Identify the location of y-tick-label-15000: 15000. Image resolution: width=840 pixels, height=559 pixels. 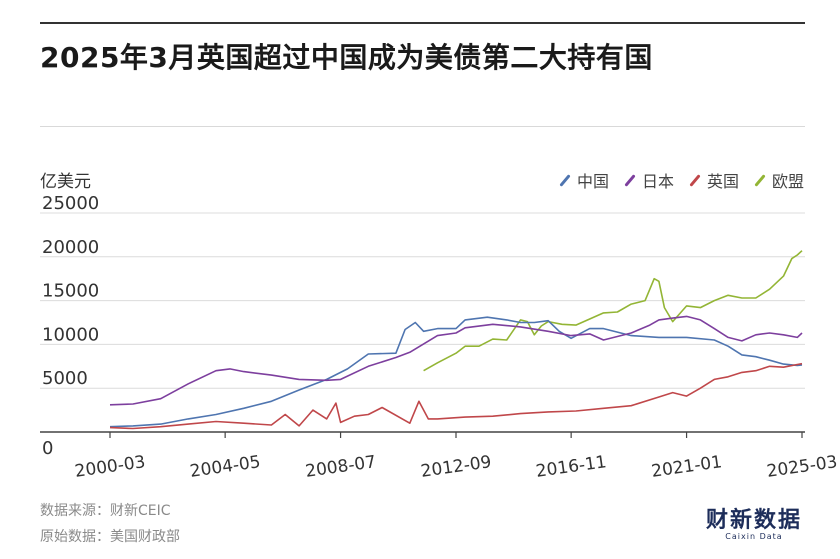
(70, 291).